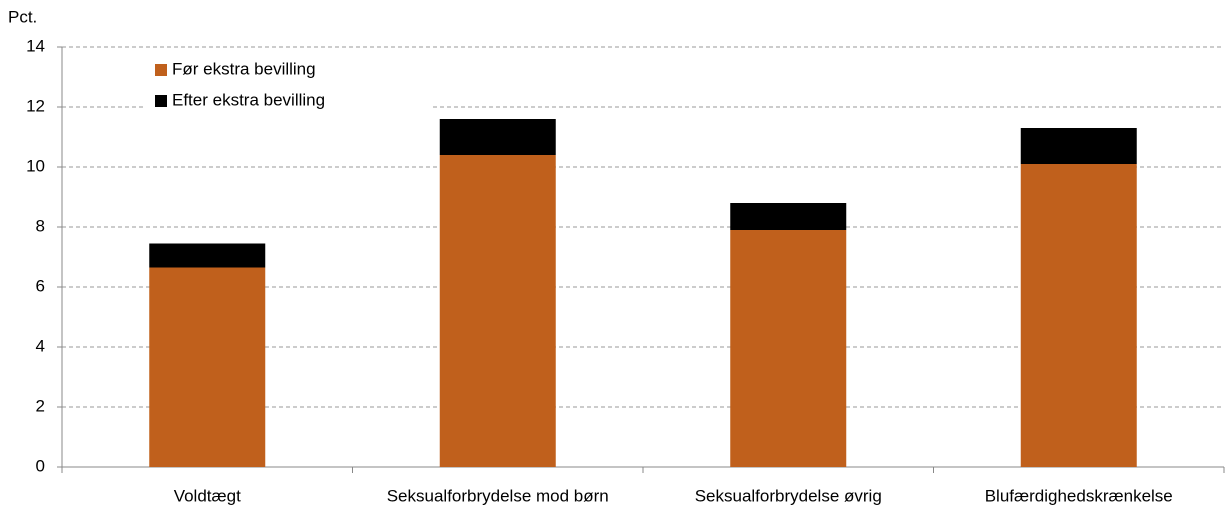 The width and height of the screenshot is (1225, 513). I want to click on y-axis-label: Pct., so click(22, 16).